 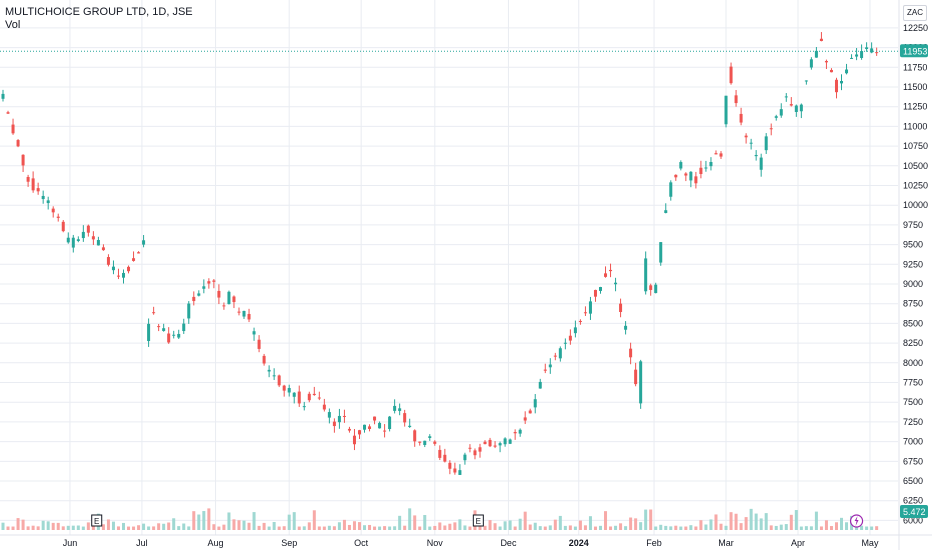 I want to click on x-tick-label: Apr, so click(x=798, y=543).